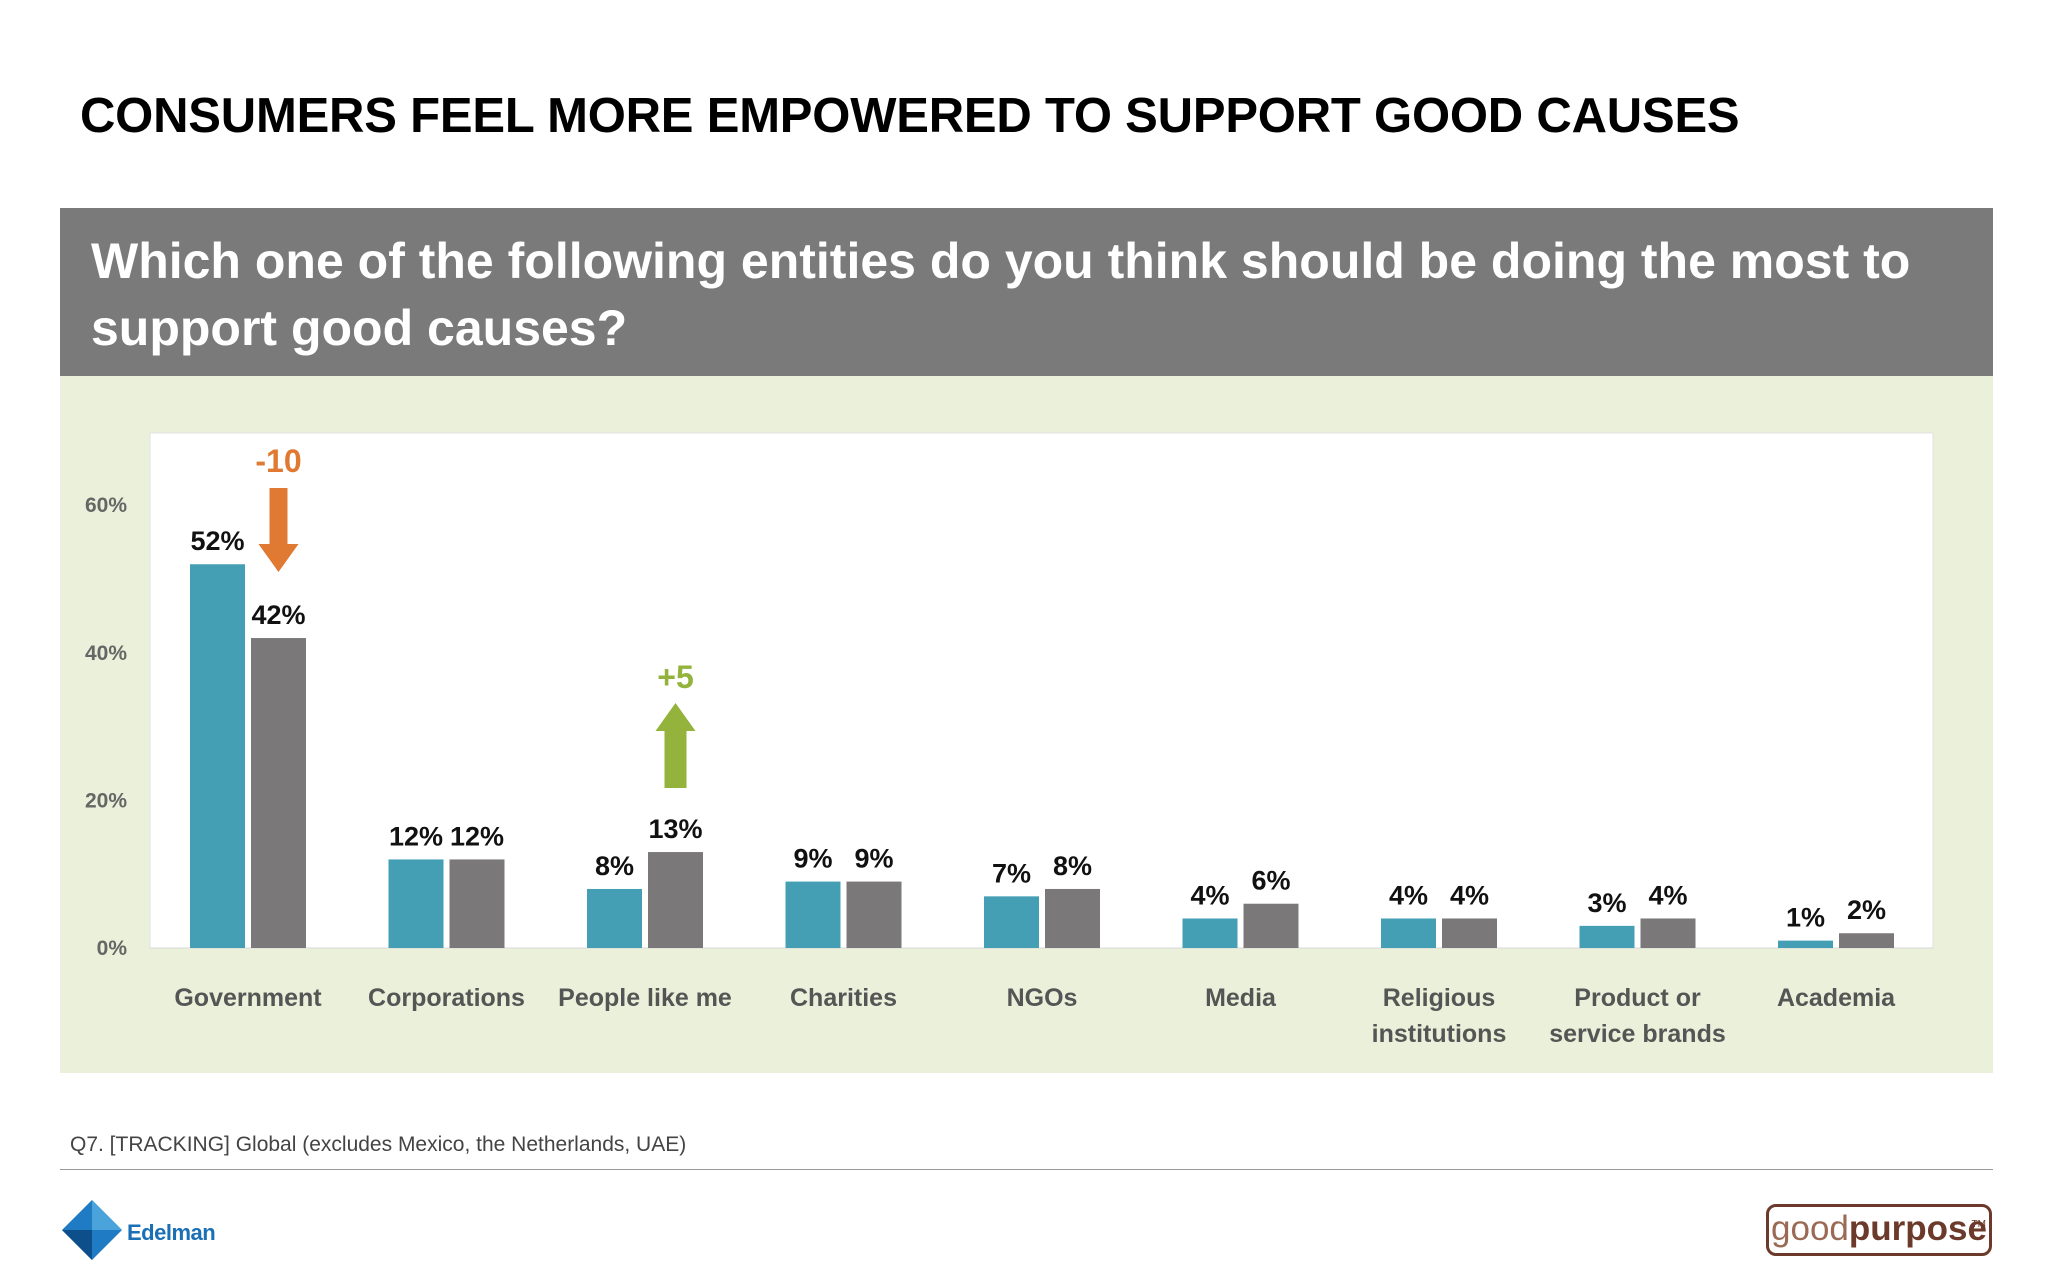 The height and width of the screenshot is (1280, 2048). Describe the element at coordinates (1241, 998) in the screenshot. I see `category-label: Media` at that location.